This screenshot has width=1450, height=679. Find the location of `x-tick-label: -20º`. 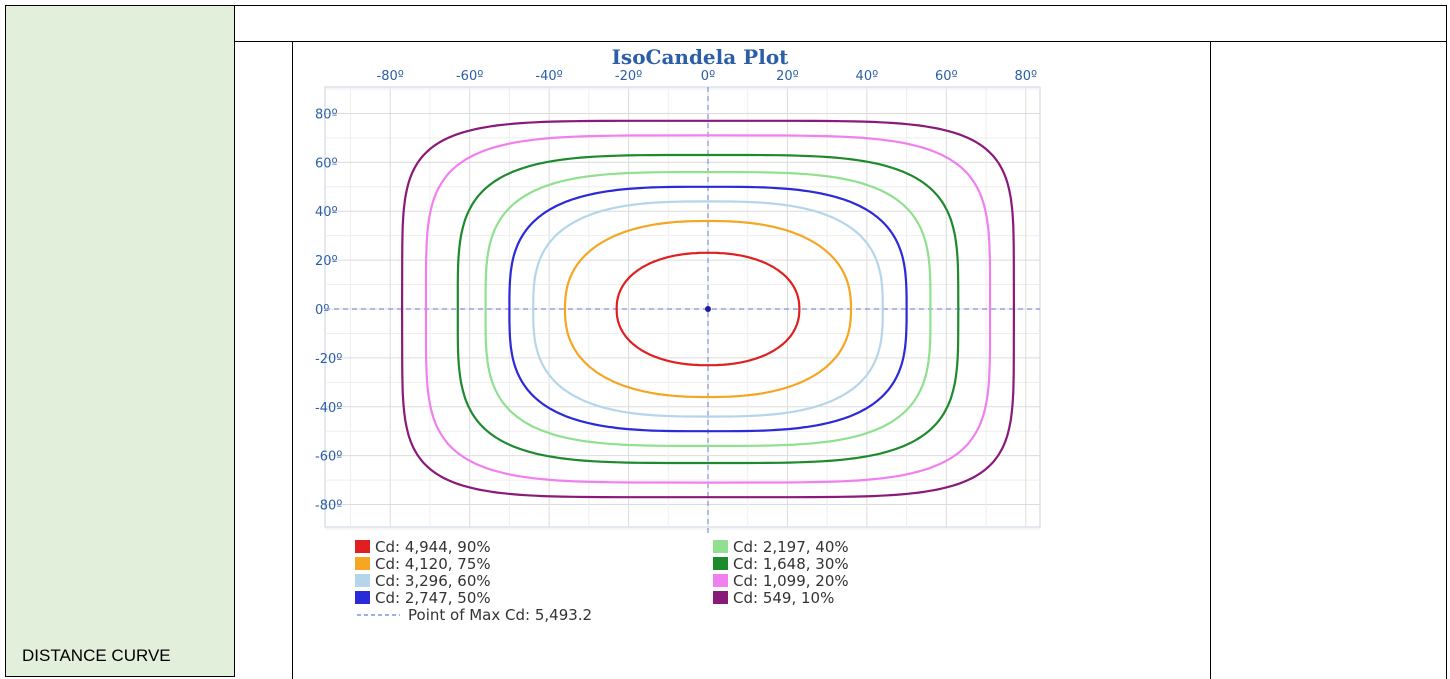

x-tick-label: -20º is located at coordinates (628, 76).